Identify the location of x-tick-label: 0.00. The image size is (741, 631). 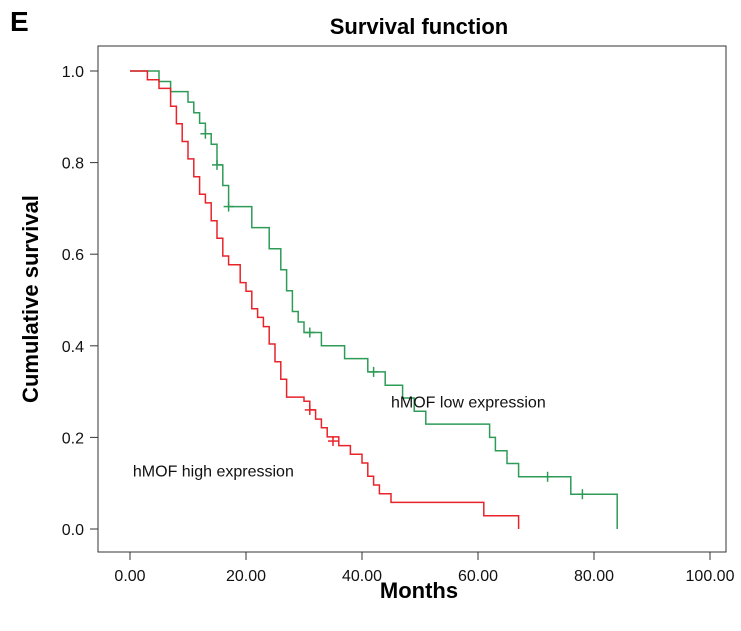
(129, 576).